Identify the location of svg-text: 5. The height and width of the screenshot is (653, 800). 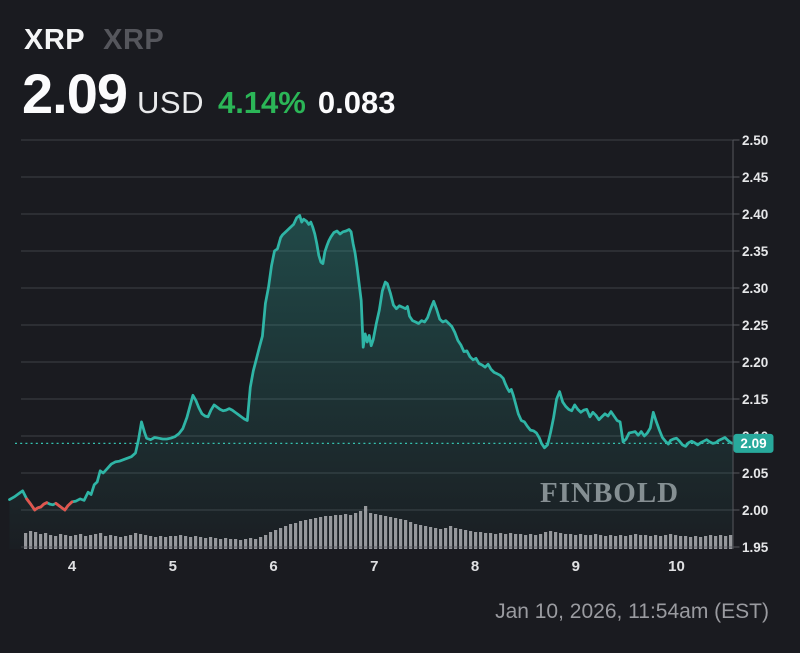
(173, 566).